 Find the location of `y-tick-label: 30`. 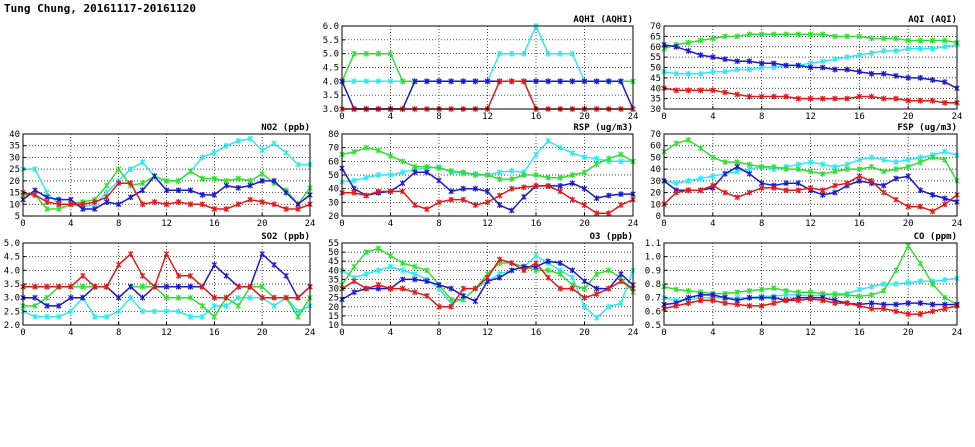

y-tick-label: 30 is located at coordinates (655, 110).